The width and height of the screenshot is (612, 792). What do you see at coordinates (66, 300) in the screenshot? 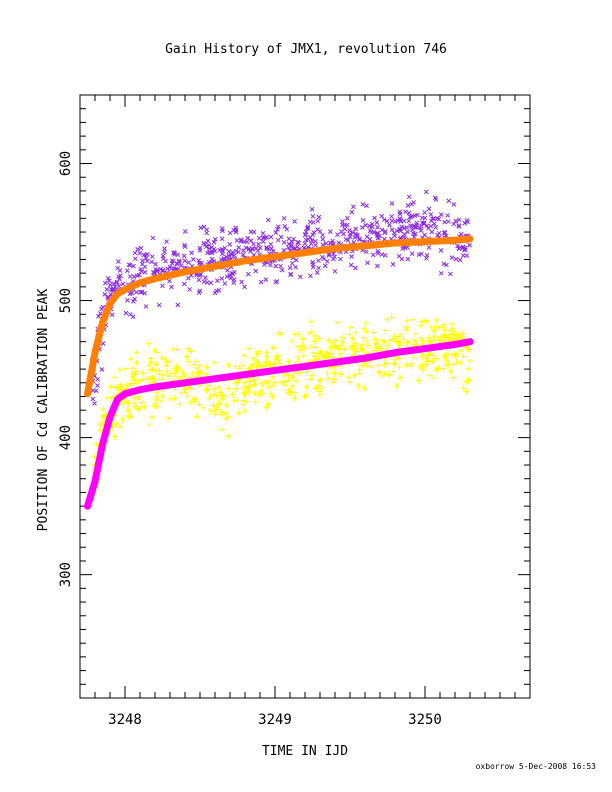
I see `y-tick-label: 500` at bounding box center [66, 300].